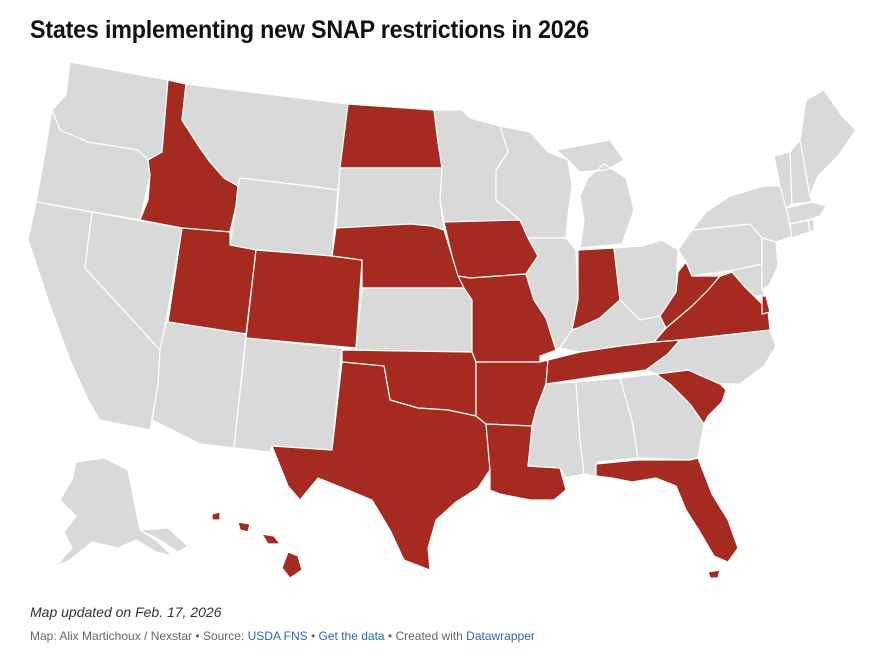 This screenshot has height=657, width=880. What do you see at coordinates (292, 565) in the screenshot?
I see `state-hawaii-big-island` at bounding box center [292, 565].